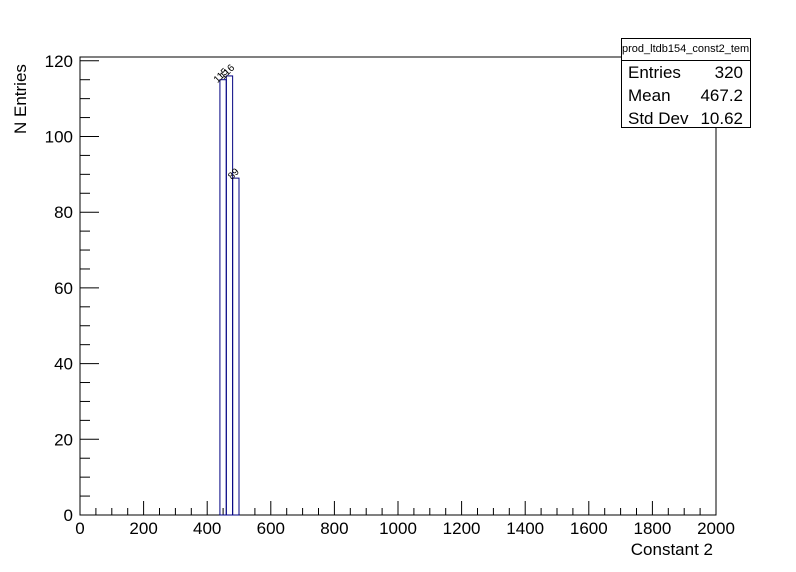 Image resolution: width=796 pixels, height=572 pixels. I want to click on stats-box-title: prod_ltdb154_const2_temp, so click(686, 50).